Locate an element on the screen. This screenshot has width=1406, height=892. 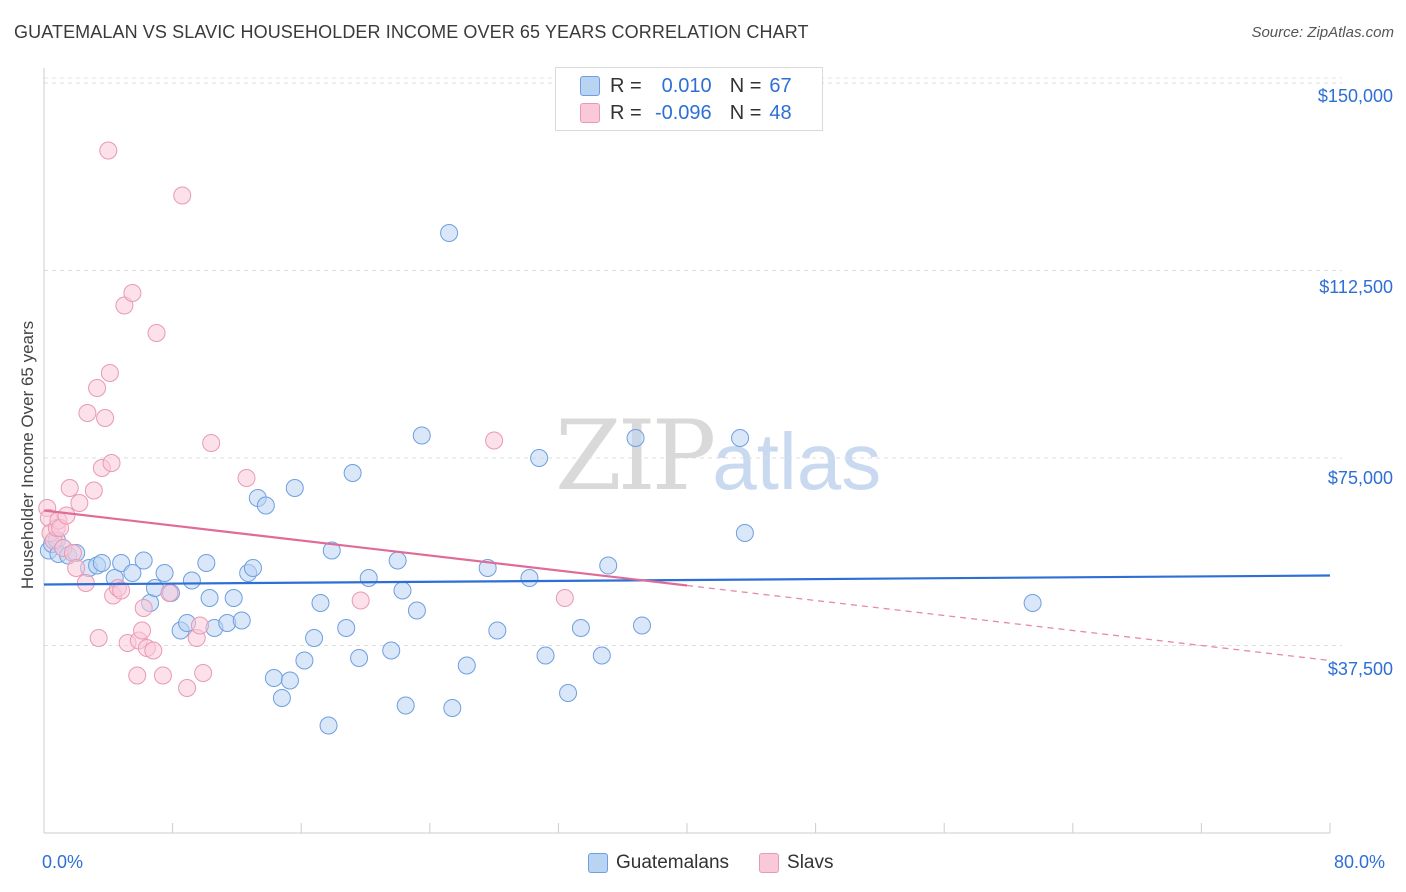
y-tick-label: $112,500 is located at coordinates (1356, 287).